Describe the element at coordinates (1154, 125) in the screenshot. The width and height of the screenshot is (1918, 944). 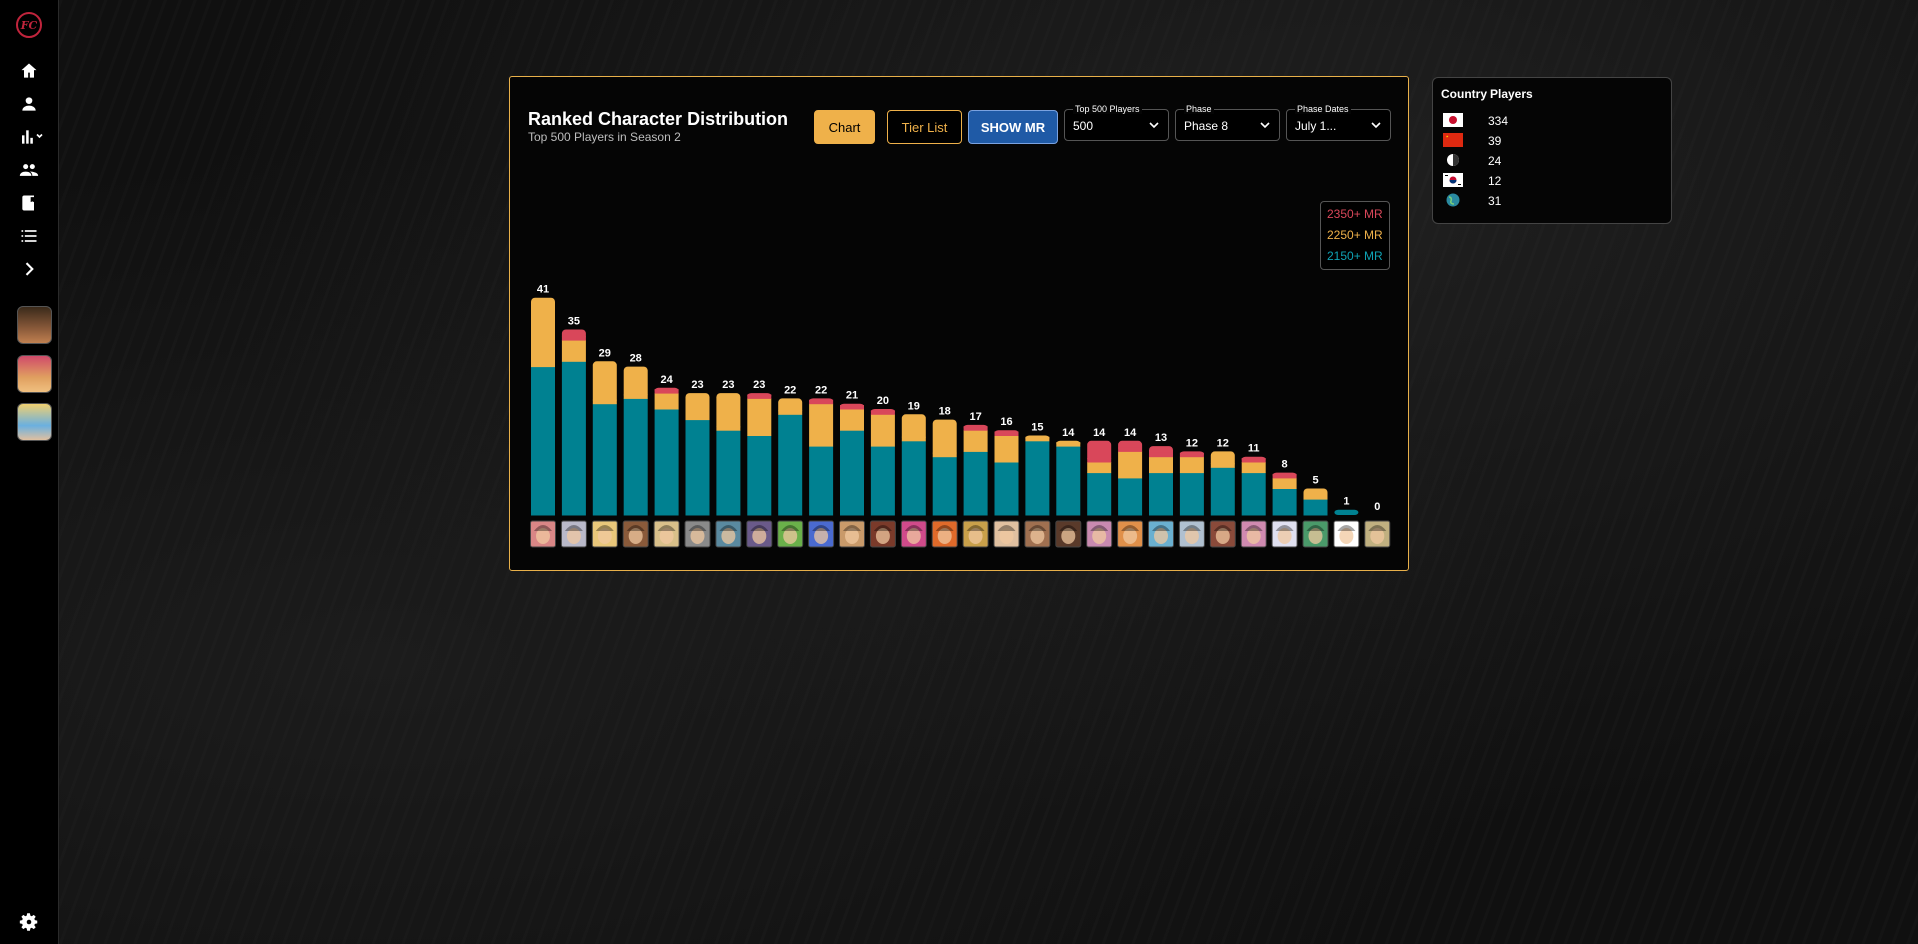
I see `chevron-down-icon` at that location.